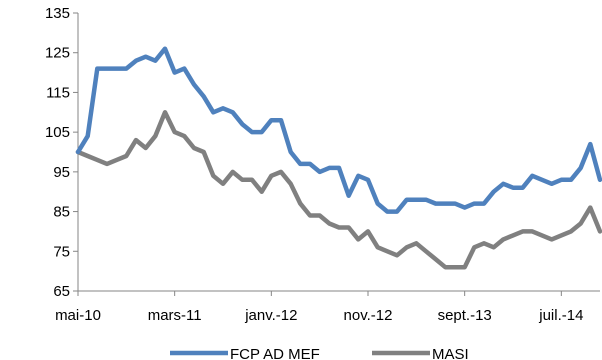  Describe the element at coordinates (560, 315) in the screenshot. I see `x-tick-label: juil.-14` at that location.